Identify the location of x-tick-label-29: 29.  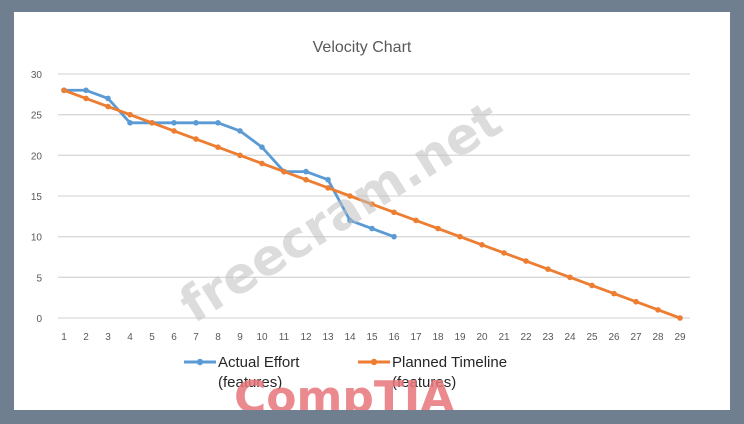
(680, 337).